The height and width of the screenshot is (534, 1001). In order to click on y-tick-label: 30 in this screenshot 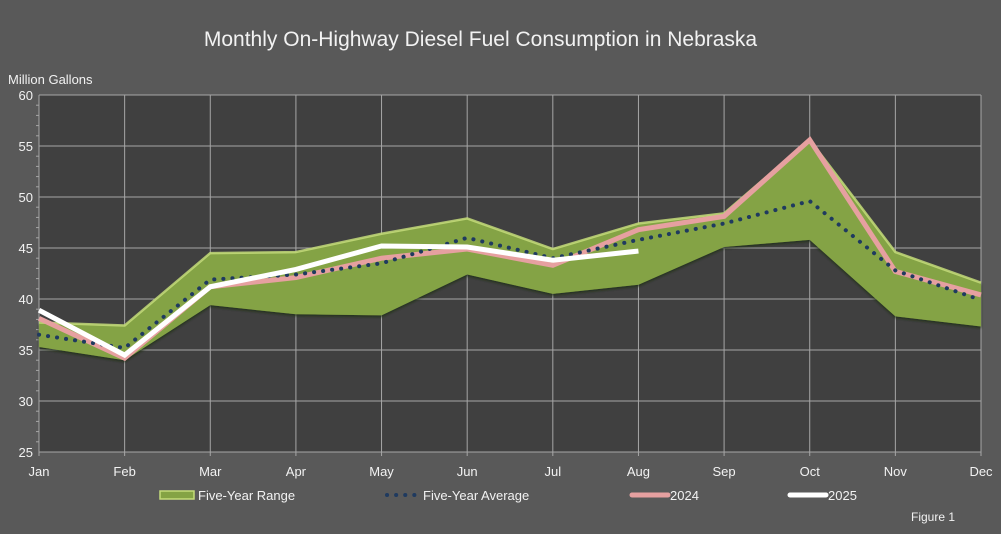, I will do `click(26, 401)`.